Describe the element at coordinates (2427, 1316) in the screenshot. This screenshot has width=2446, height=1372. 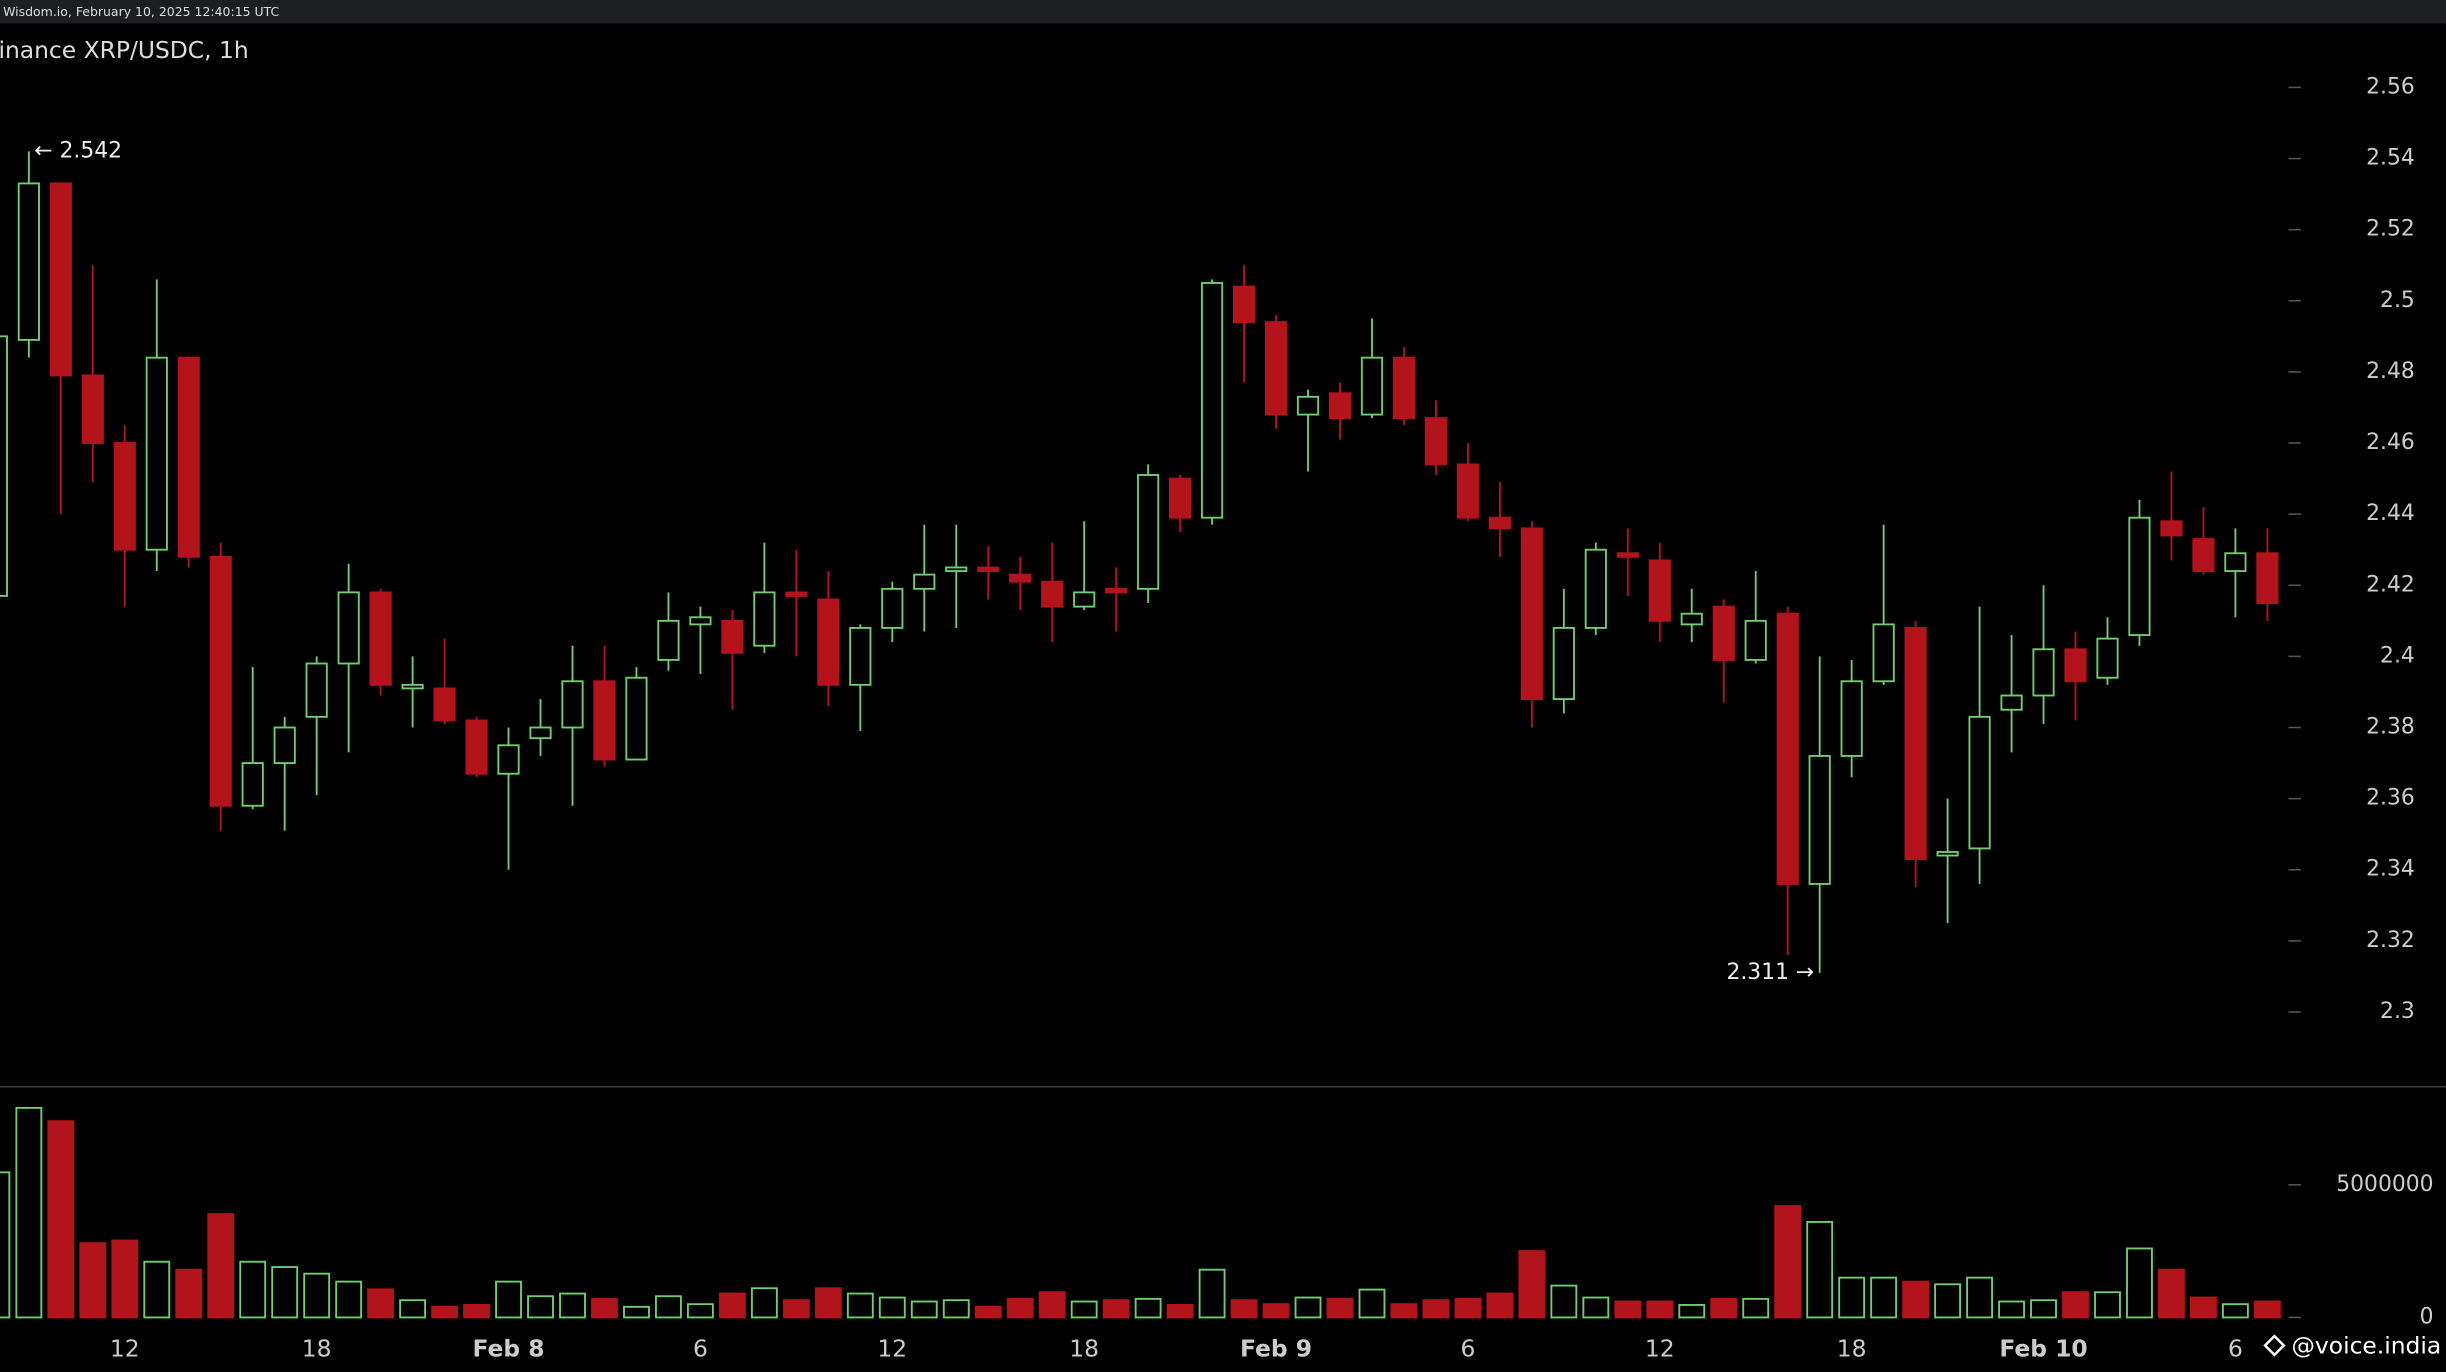
I see `volume-tick-label: 0` at that location.